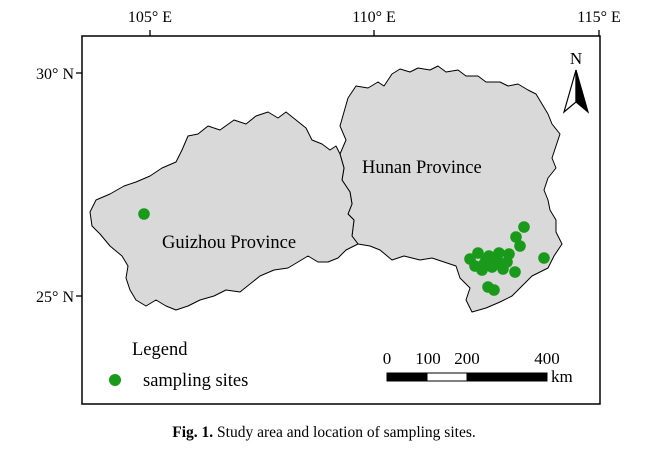 The width and height of the screenshot is (648, 456). Describe the element at coordinates (178, 365) in the screenshot. I see `legend: Legend sampling sites` at that location.